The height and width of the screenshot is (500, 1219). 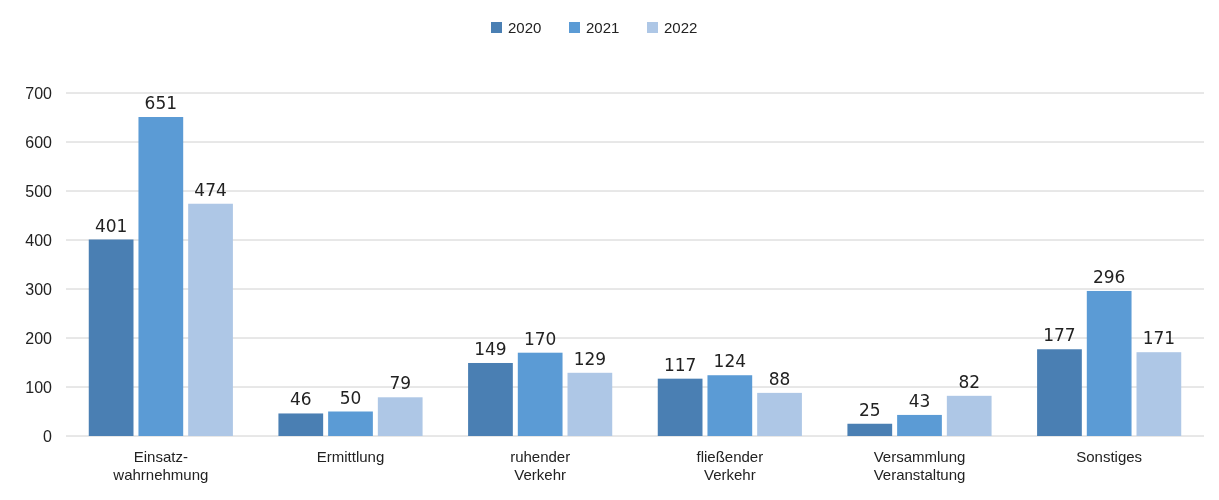 I want to click on x-tick-label: Einsatz- wahrnehmung, so click(x=160, y=465).